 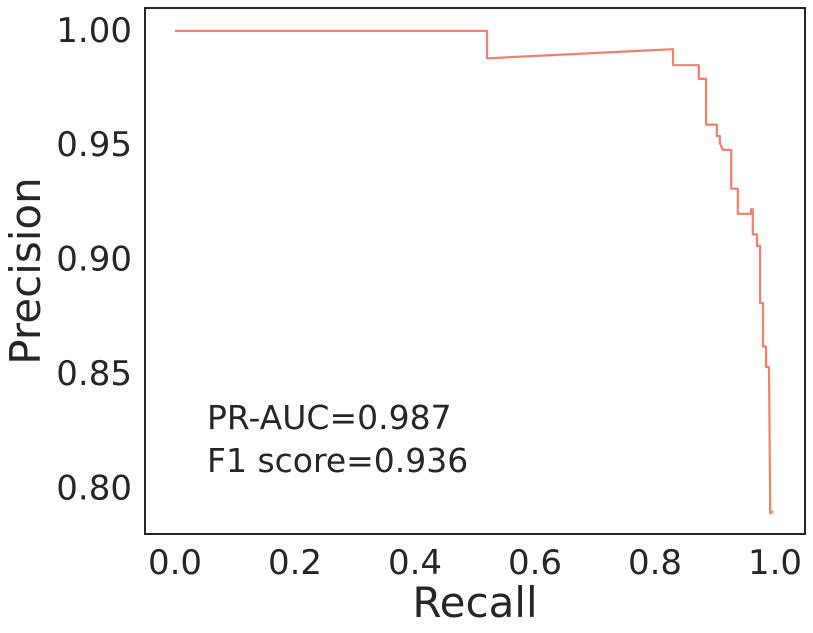 I want to click on y-tick-labels: 0.80 0.85 0.90 0.95 1.00, so click(x=94, y=259).